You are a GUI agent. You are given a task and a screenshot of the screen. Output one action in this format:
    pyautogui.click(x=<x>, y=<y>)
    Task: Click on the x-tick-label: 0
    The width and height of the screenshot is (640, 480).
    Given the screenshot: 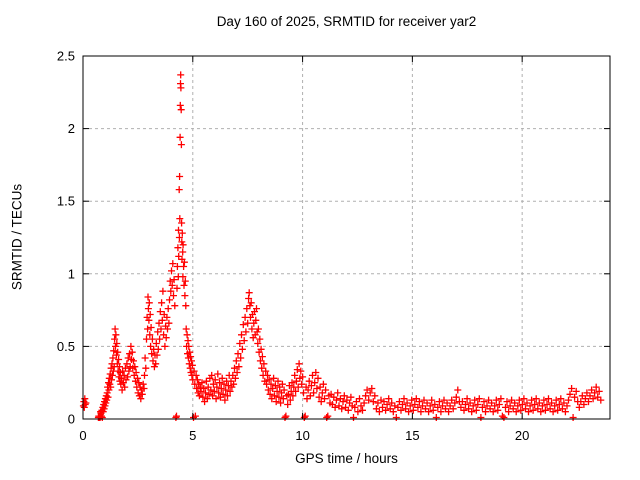 What is the action you would take?
    pyautogui.click(x=82, y=435)
    